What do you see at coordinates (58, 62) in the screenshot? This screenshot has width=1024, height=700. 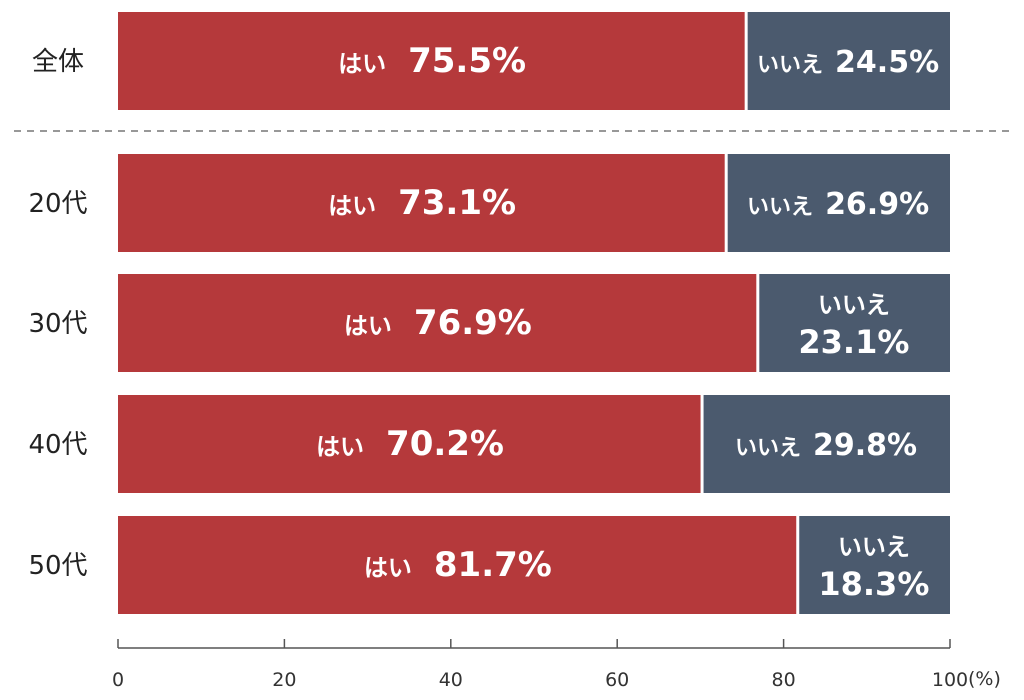 I see `category-label: 全体` at bounding box center [58, 62].